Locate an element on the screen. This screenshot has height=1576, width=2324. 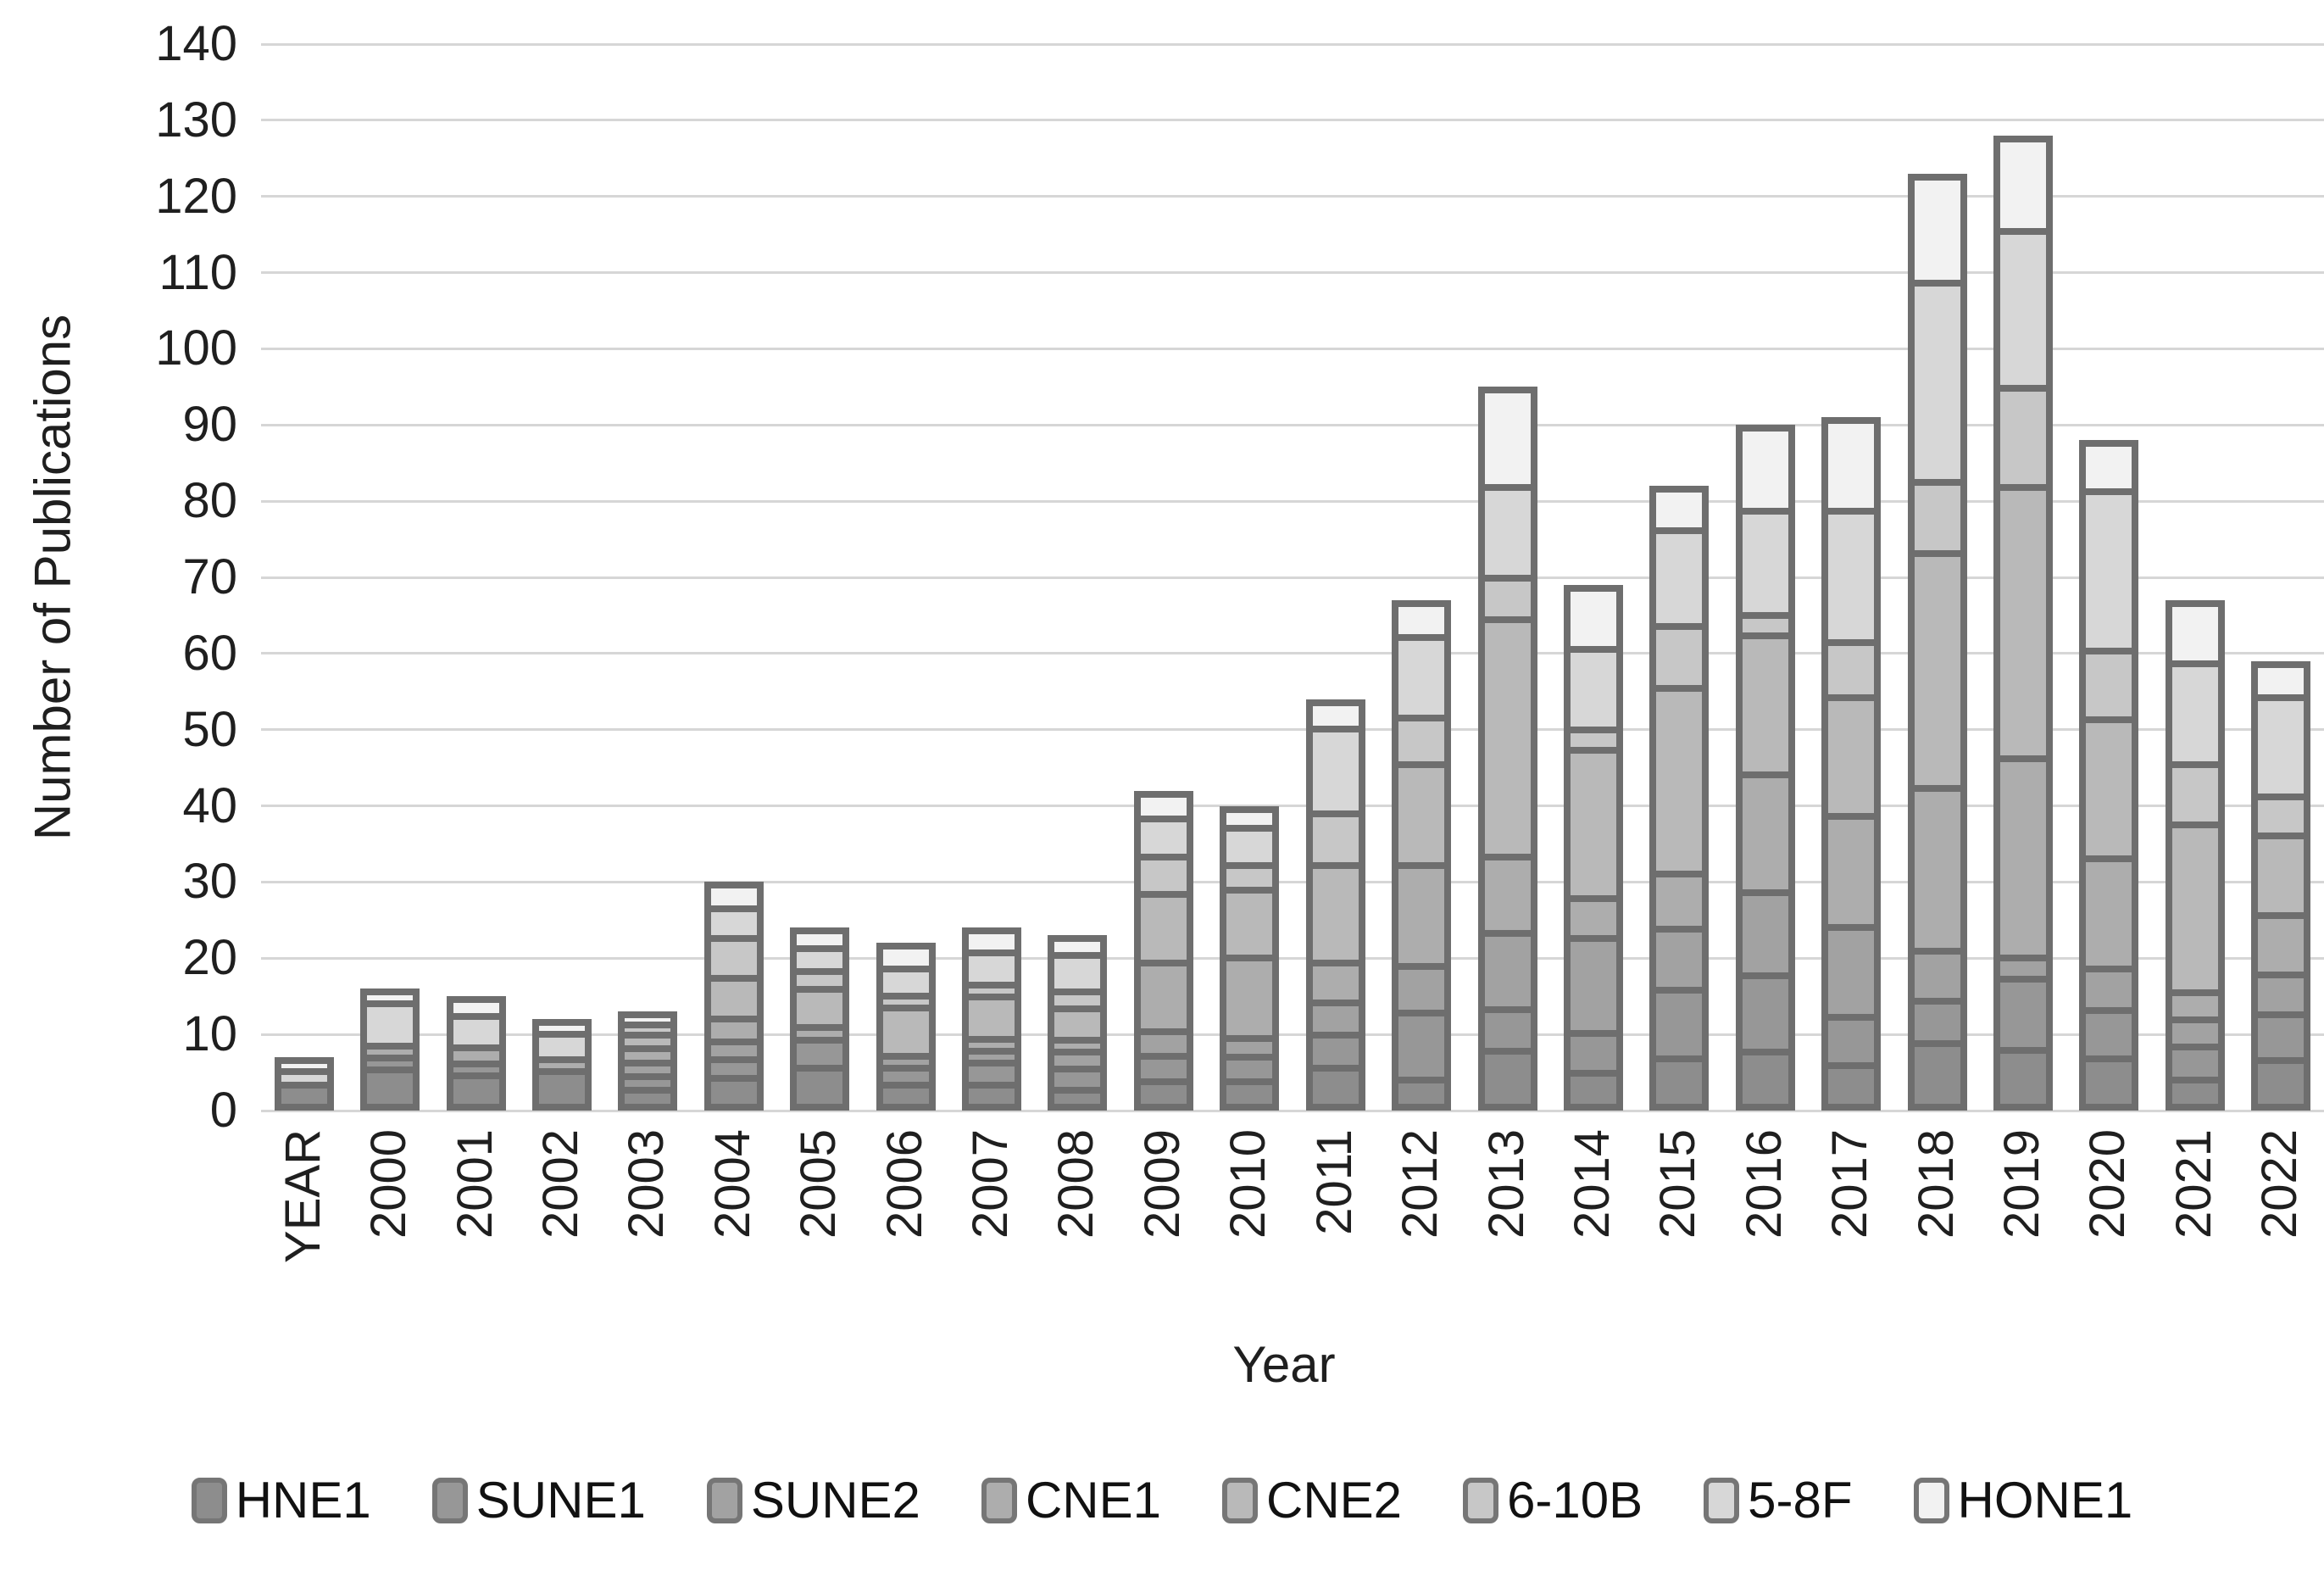
x-tick-label-2021: 2021 is located at coordinates (2193, 1184).